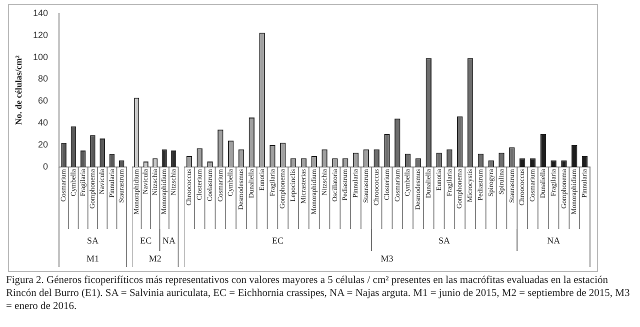 This screenshot has width=640, height=327. I want to click on y-tick-label: 60, so click(43, 101).